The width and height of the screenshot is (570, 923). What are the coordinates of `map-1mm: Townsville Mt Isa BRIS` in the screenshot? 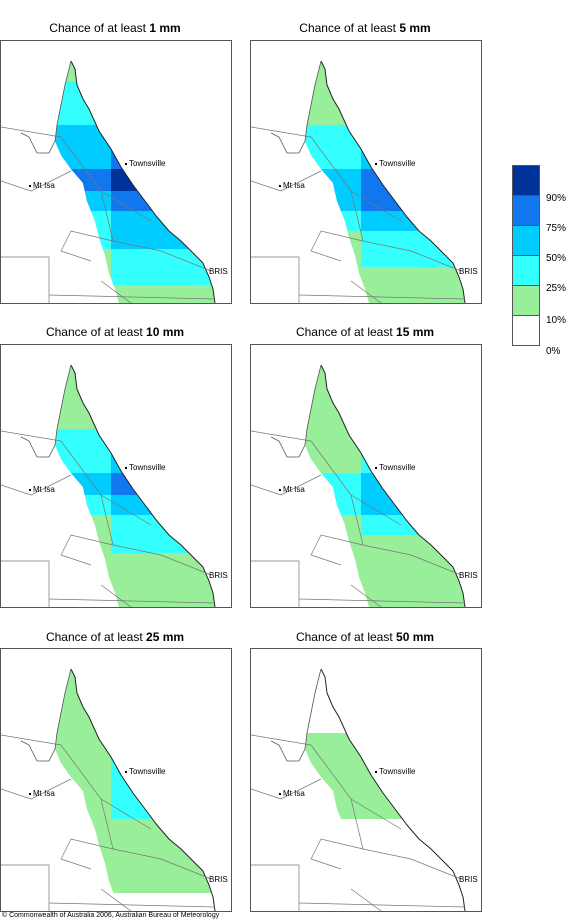 It's located at (116, 172).